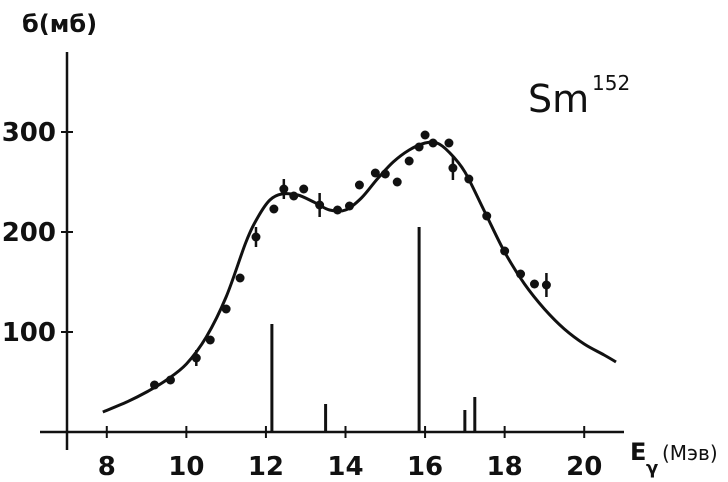 The width and height of the screenshot is (728, 482). I want to click on y-tick-label-2: 300, so click(29, 133).